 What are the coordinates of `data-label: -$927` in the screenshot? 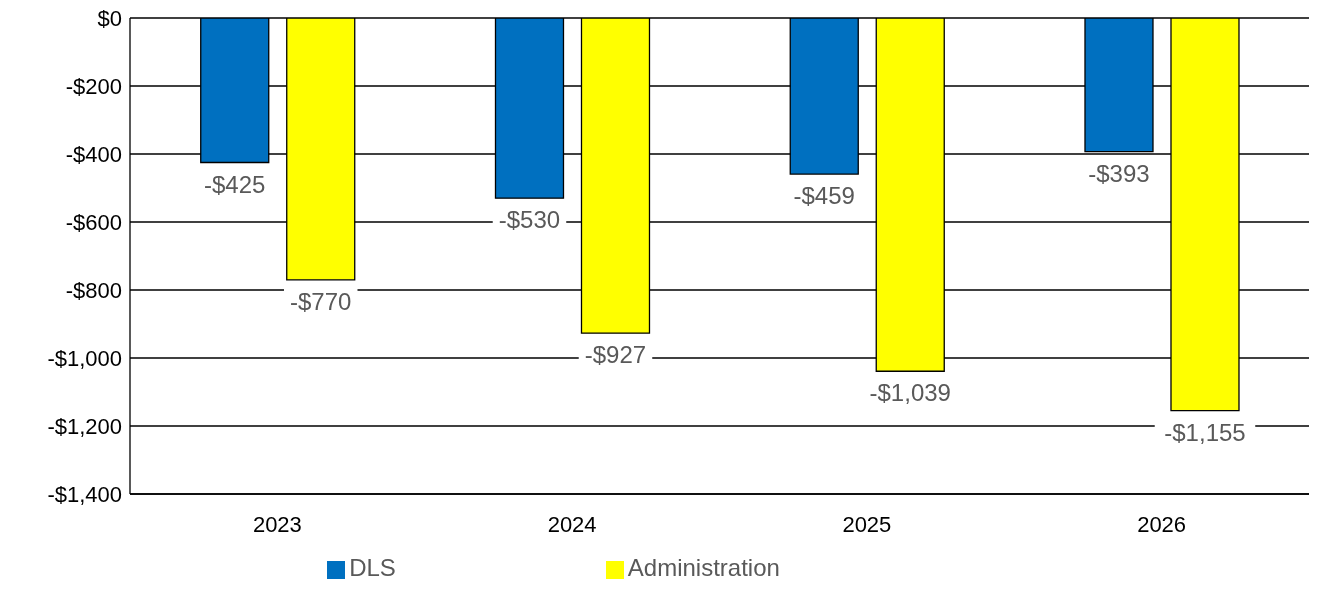 It's located at (615, 355).